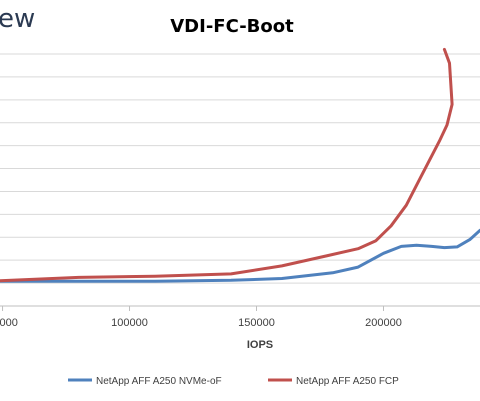 The image size is (480, 401). I want to click on chart-title: VDI-FC-Boot, so click(232, 26).